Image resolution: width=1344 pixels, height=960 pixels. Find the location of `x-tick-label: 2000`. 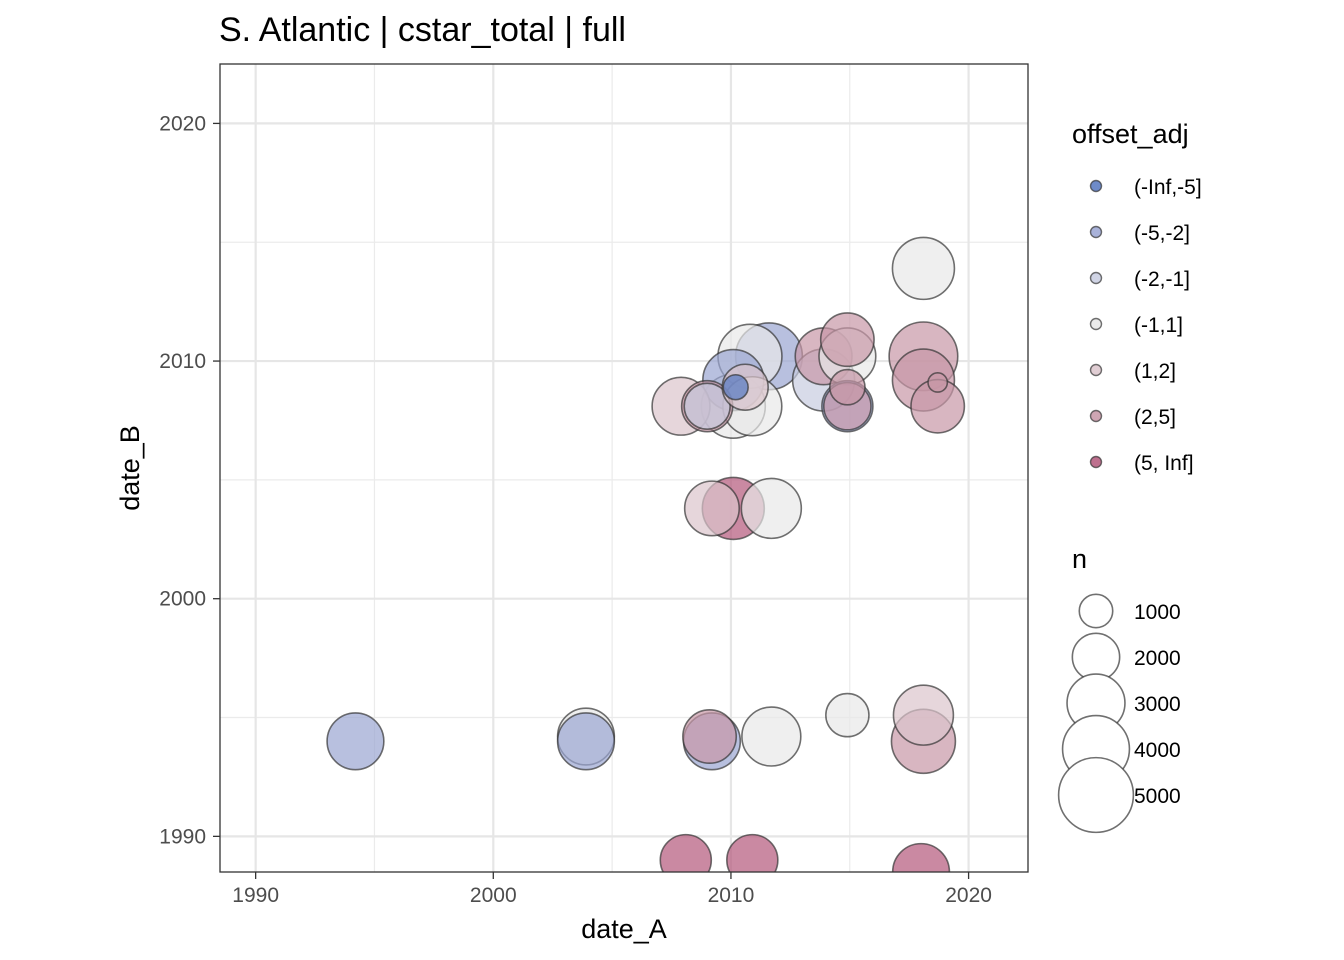

x-tick-label: 2000 is located at coordinates (493, 895).